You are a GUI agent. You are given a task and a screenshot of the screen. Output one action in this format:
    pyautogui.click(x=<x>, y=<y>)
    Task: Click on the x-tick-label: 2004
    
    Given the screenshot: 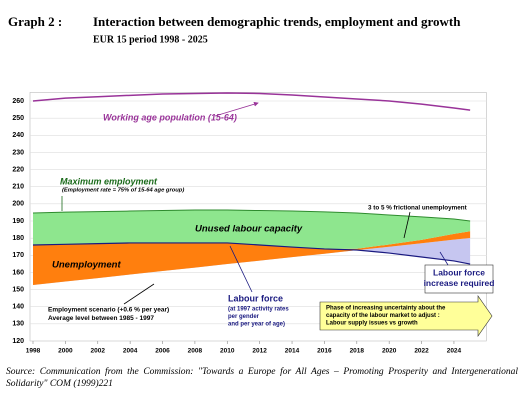 What is the action you would take?
    pyautogui.click(x=130, y=351)
    